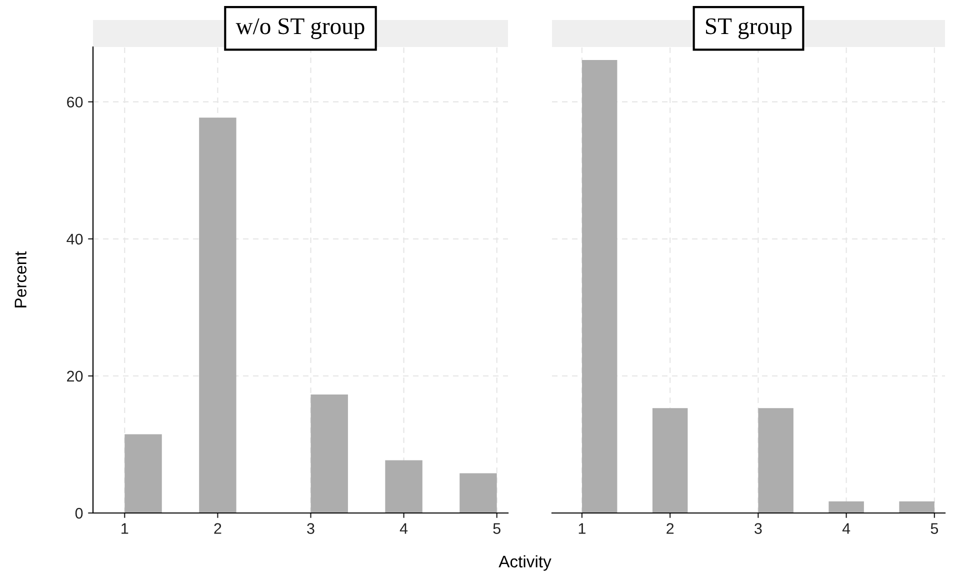 This screenshot has width=957, height=576. What do you see at coordinates (20, 279) in the screenshot?
I see `y-axis-title: Percent` at bounding box center [20, 279].